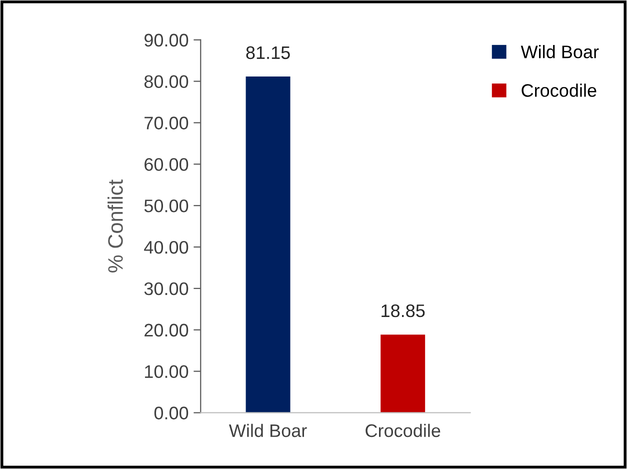 This screenshot has width=627, height=469. What do you see at coordinates (166, 40) in the screenshot?
I see `y-tick-label: 90.00` at bounding box center [166, 40].